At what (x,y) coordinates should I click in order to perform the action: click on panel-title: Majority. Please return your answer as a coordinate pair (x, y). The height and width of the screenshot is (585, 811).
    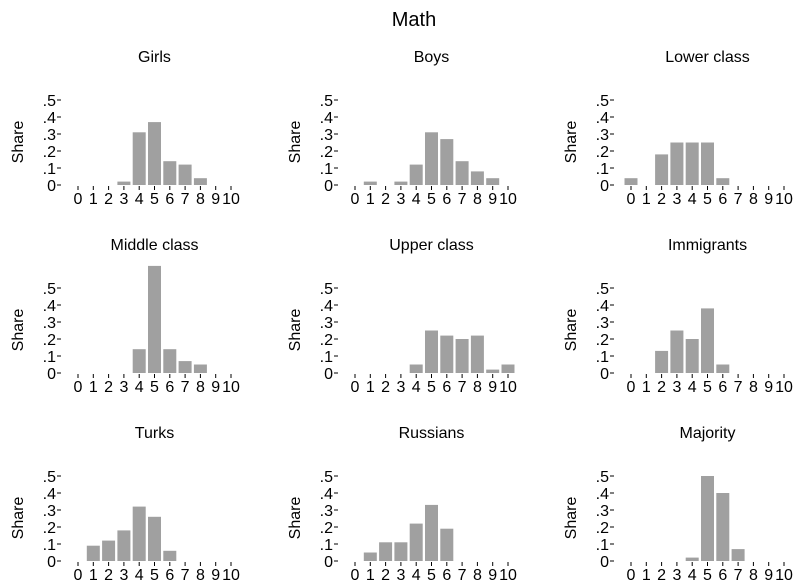
    Looking at the image, I should click on (707, 433).